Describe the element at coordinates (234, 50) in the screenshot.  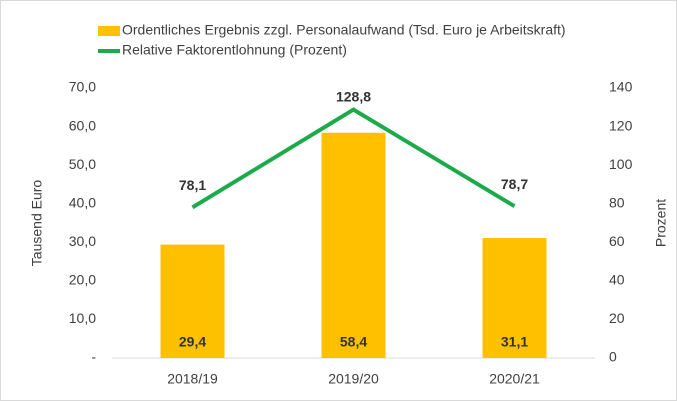
I see `legend-label: Relative Faktorentlohnung (Prozent)` at that location.